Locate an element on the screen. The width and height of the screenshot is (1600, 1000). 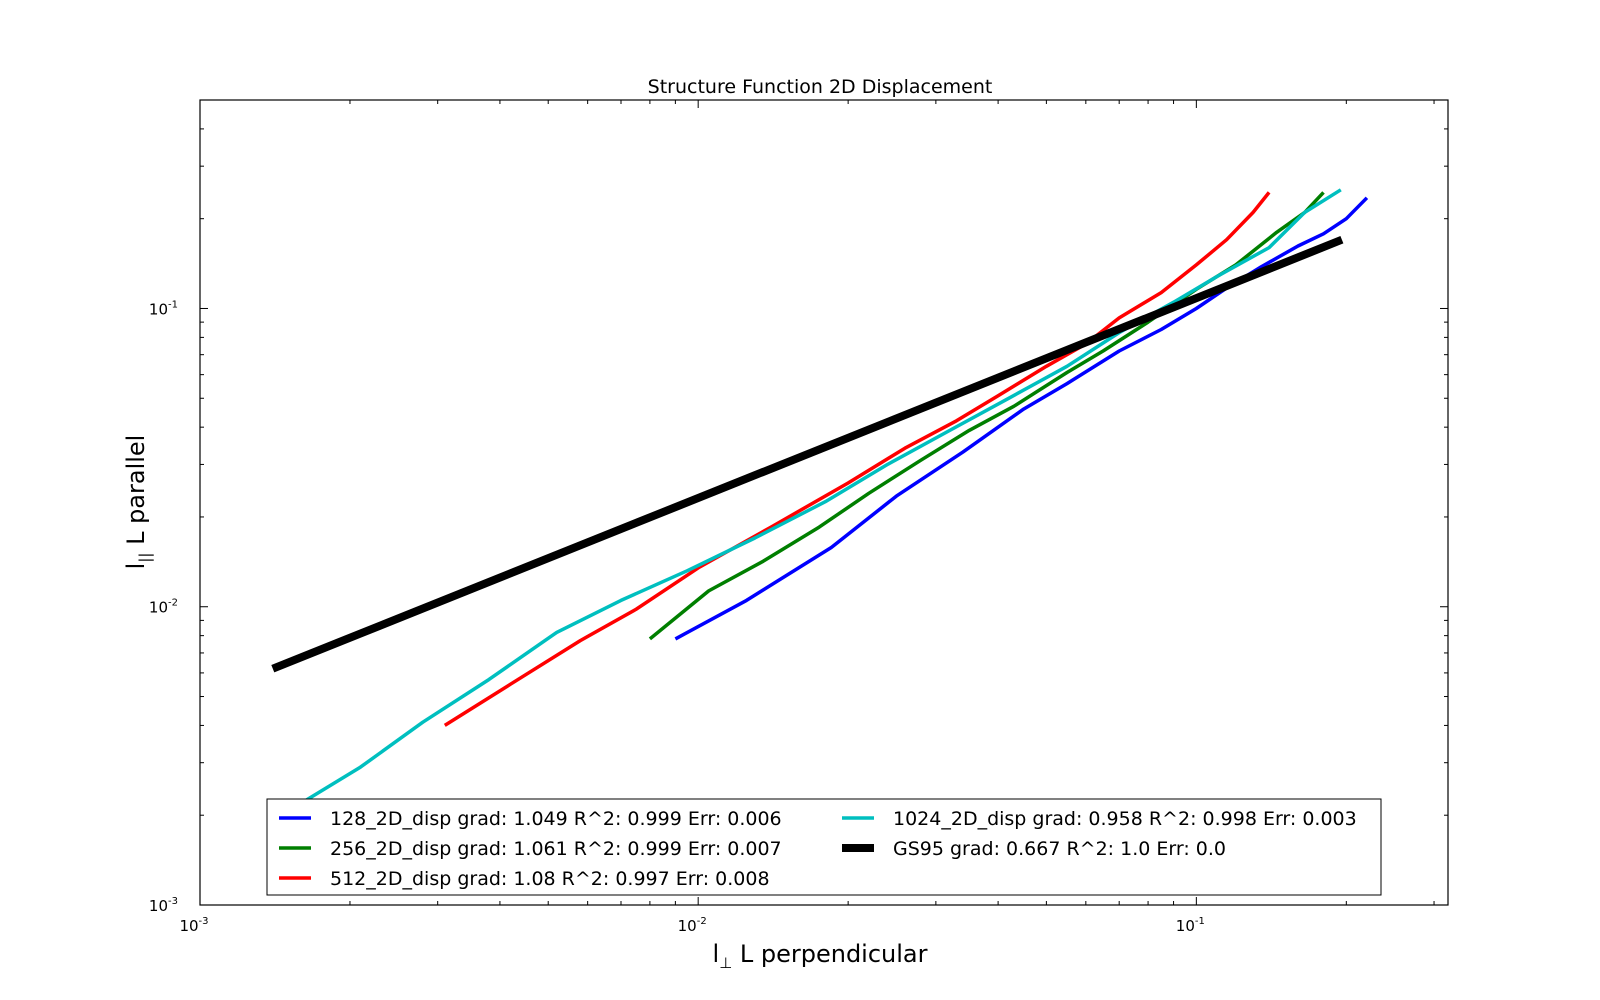
x-tick-exponent: -2 is located at coordinates (702, 921).